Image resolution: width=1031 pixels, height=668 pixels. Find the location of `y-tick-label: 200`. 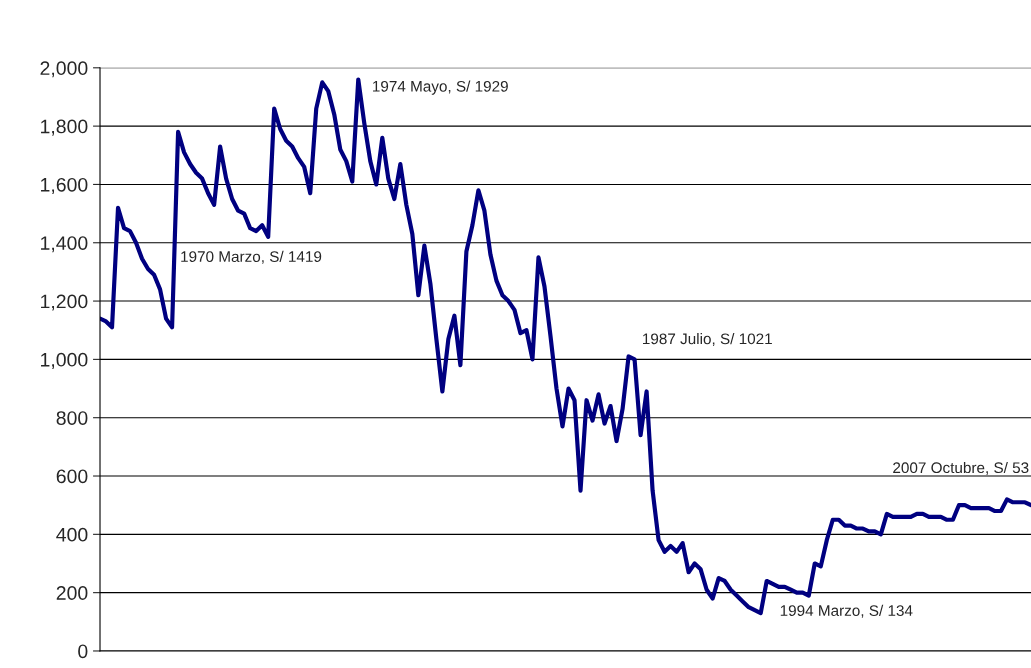

y-tick-label: 200 is located at coordinates (72, 593).